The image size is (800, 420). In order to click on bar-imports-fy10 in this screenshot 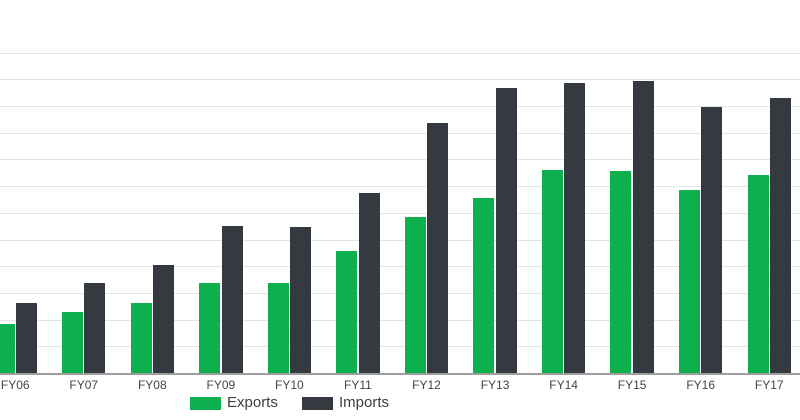, I will do `click(301, 300)`.